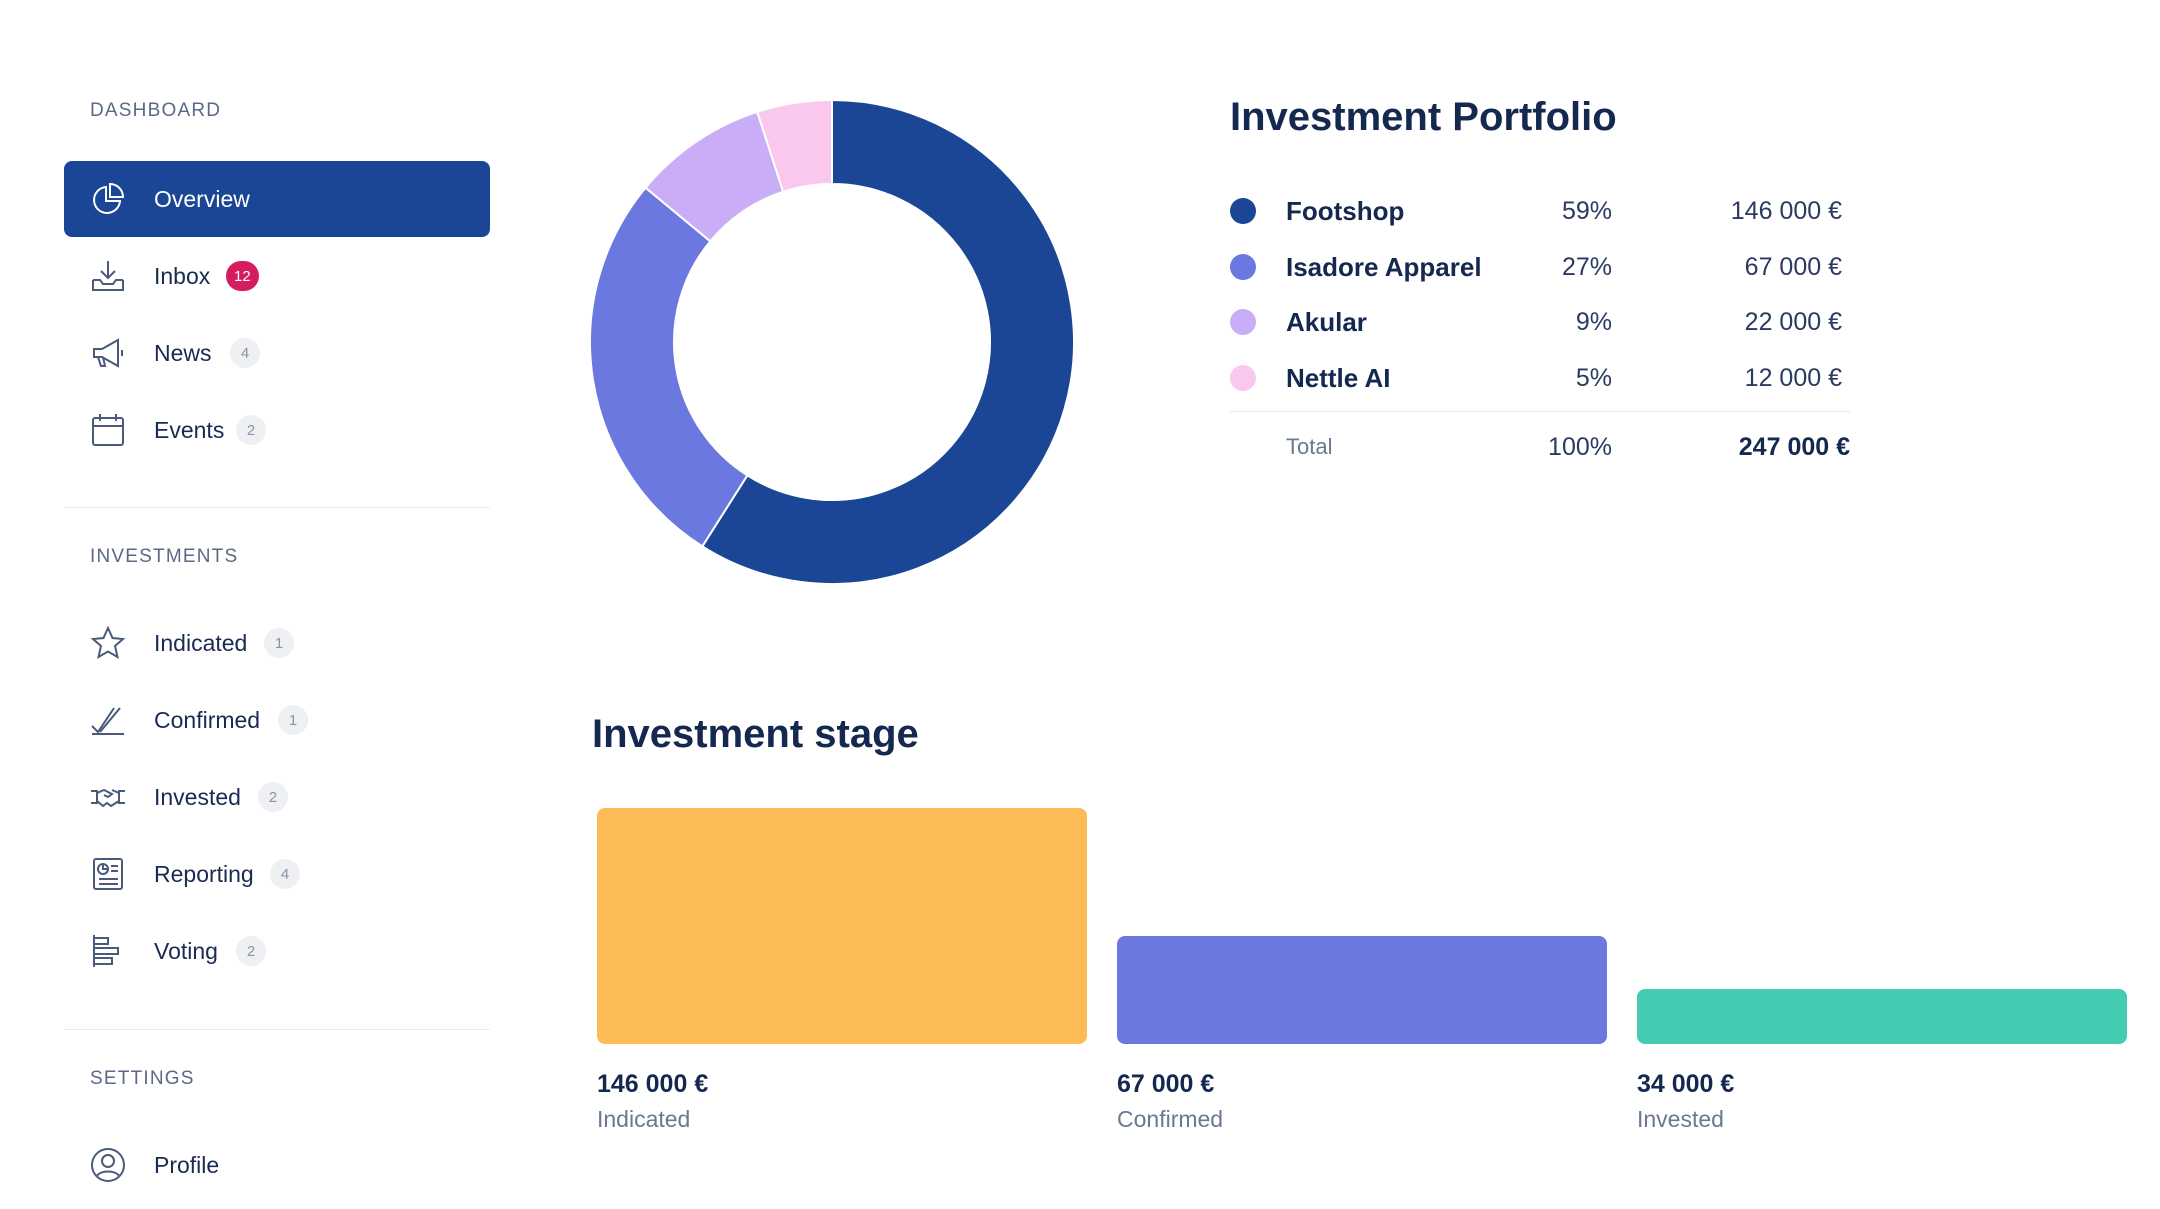  Describe the element at coordinates (285, 874) in the screenshot. I see `reporting-count-badge: 4` at that location.